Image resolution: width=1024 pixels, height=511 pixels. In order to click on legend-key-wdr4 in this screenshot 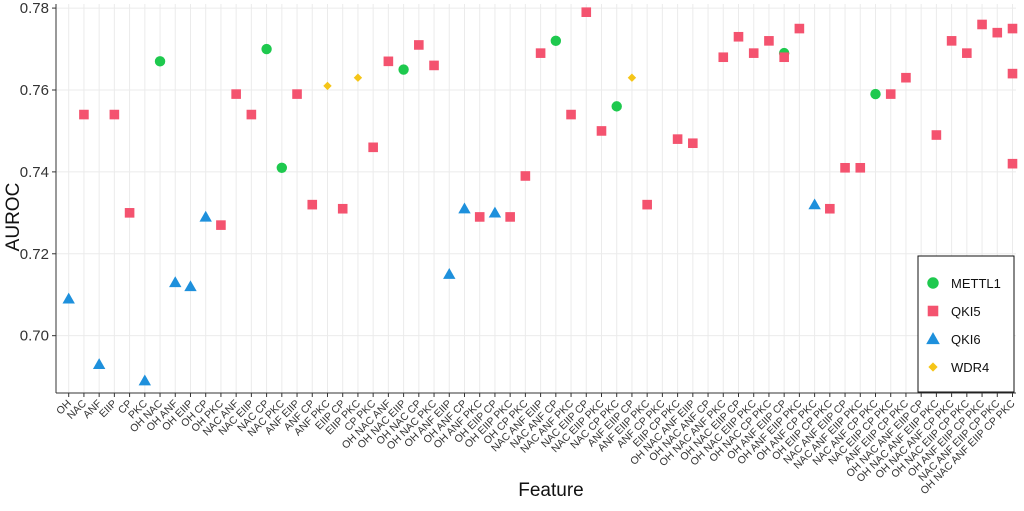, I will do `click(933, 367)`.